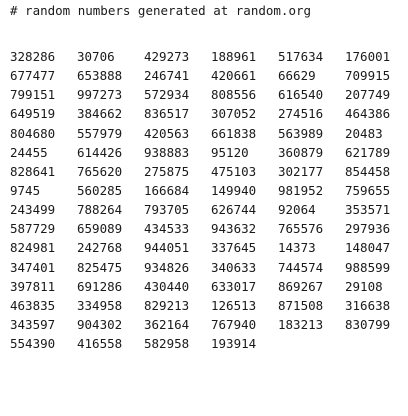  Describe the element at coordinates (100, 190) in the screenshot. I see `number-cell: 560285` at that location.